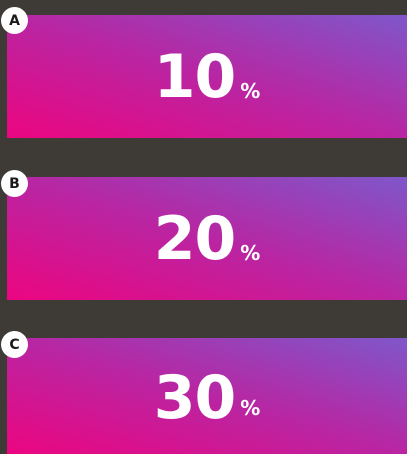  I want to click on option-value: 30, so click(194, 398).